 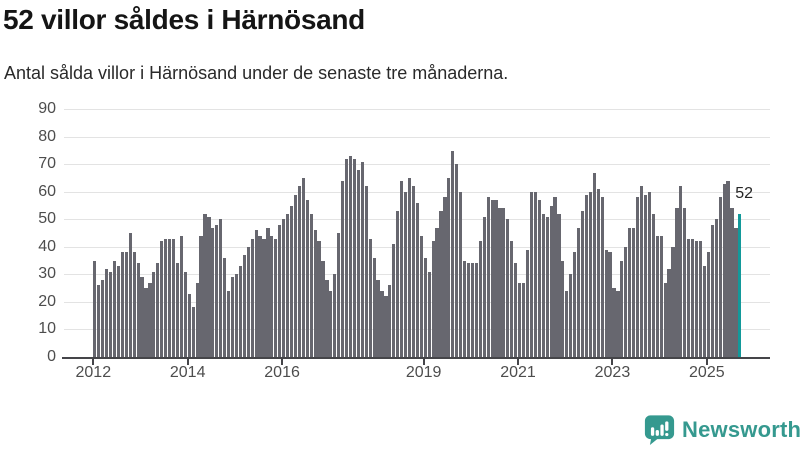 What do you see at coordinates (47, 246) in the screenshot?
I see `y-axis-label: 40` at bounding box center [47, 246].